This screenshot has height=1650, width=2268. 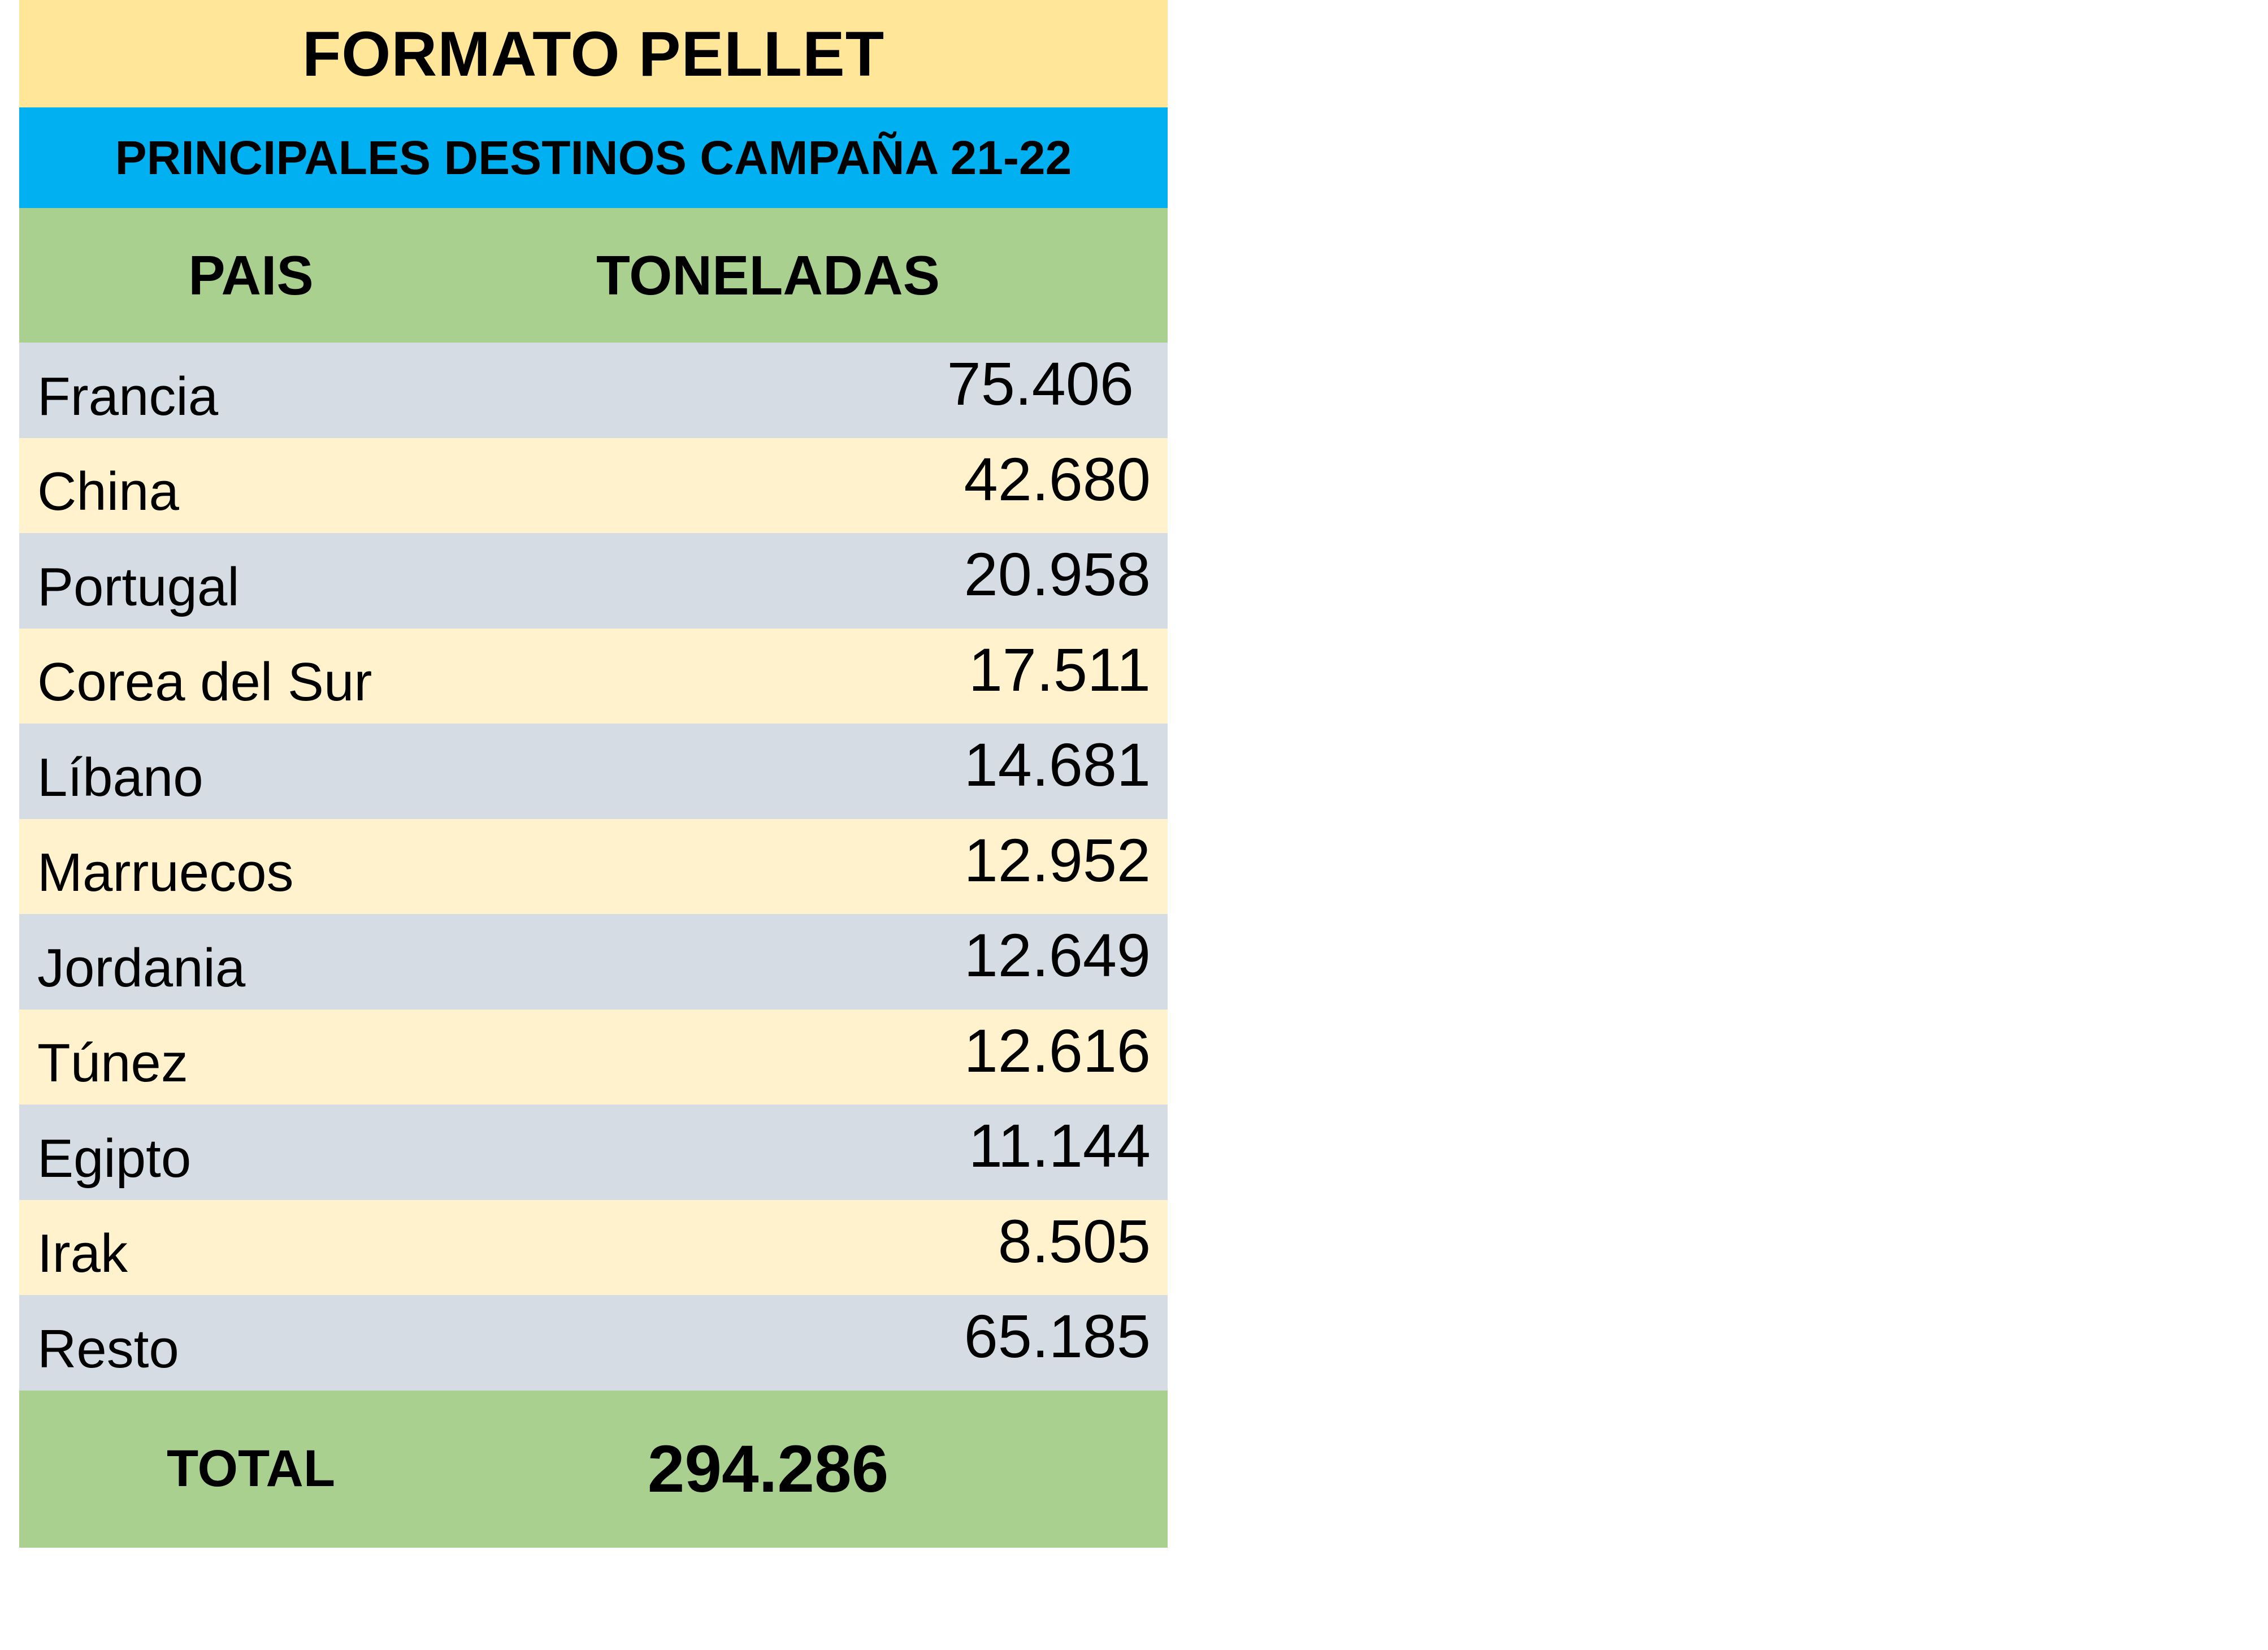 I want to click on country-cell: Portugal, so click(x=138, y=586).